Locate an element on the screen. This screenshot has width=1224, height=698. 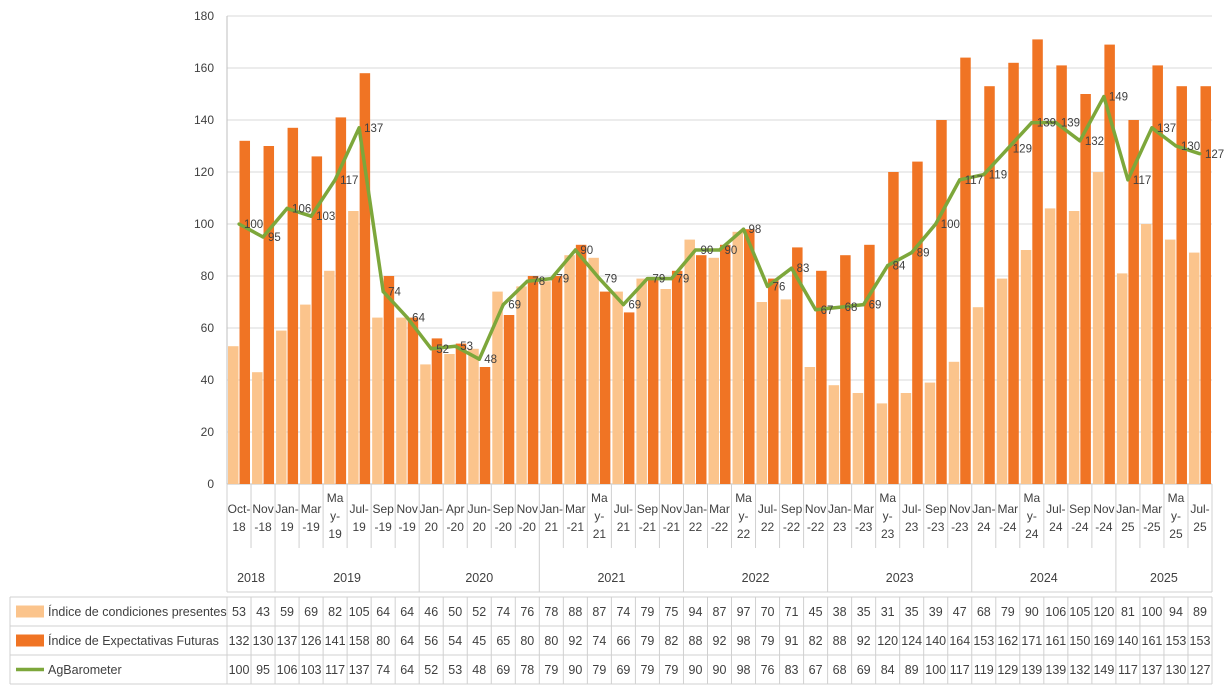
agbarometer-data-label: 76 is located at coordinates (779, 287).